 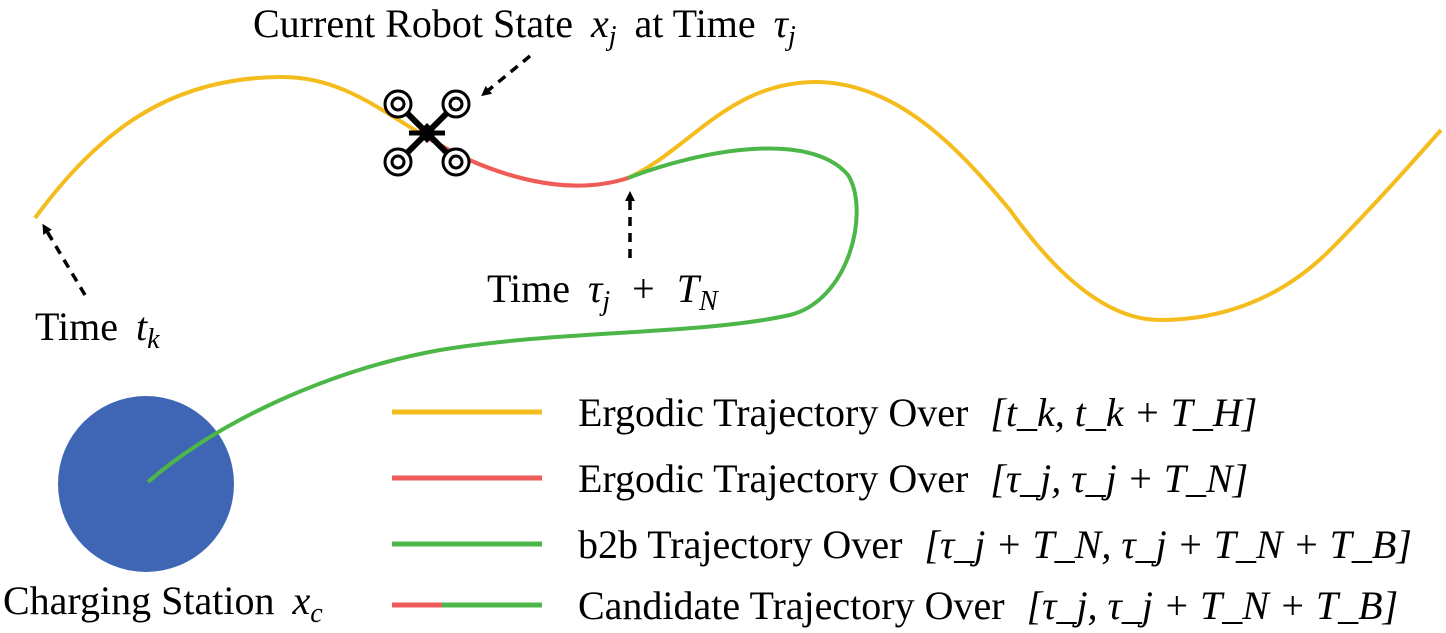 What do you see at coordinates (97, 329) in the screenshot?
I see `time-tk-label: Time tk` at bounding box center [97, 329].